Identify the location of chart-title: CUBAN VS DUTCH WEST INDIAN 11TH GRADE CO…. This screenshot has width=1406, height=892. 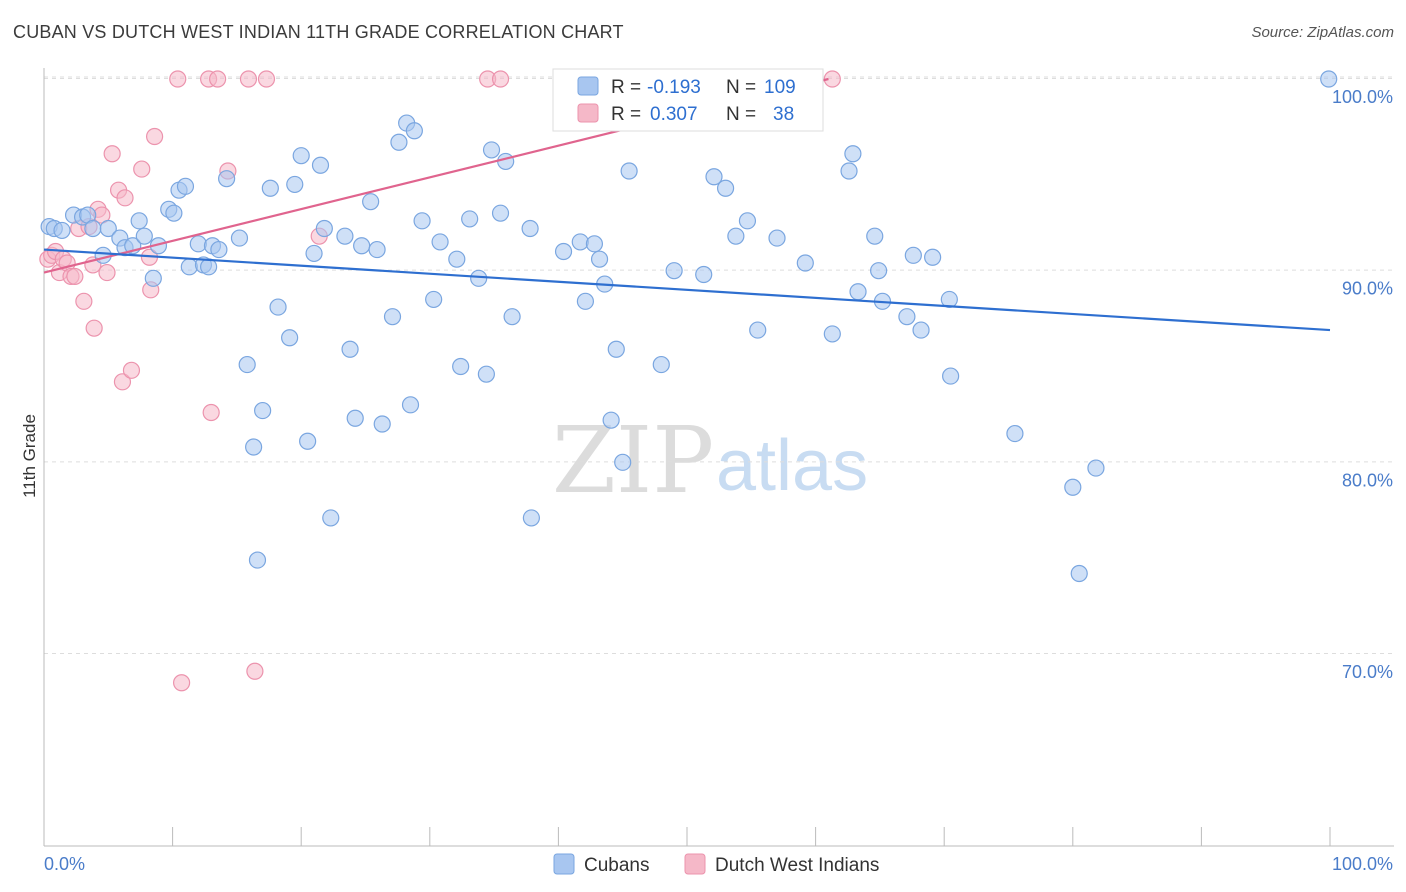
(318, 32).